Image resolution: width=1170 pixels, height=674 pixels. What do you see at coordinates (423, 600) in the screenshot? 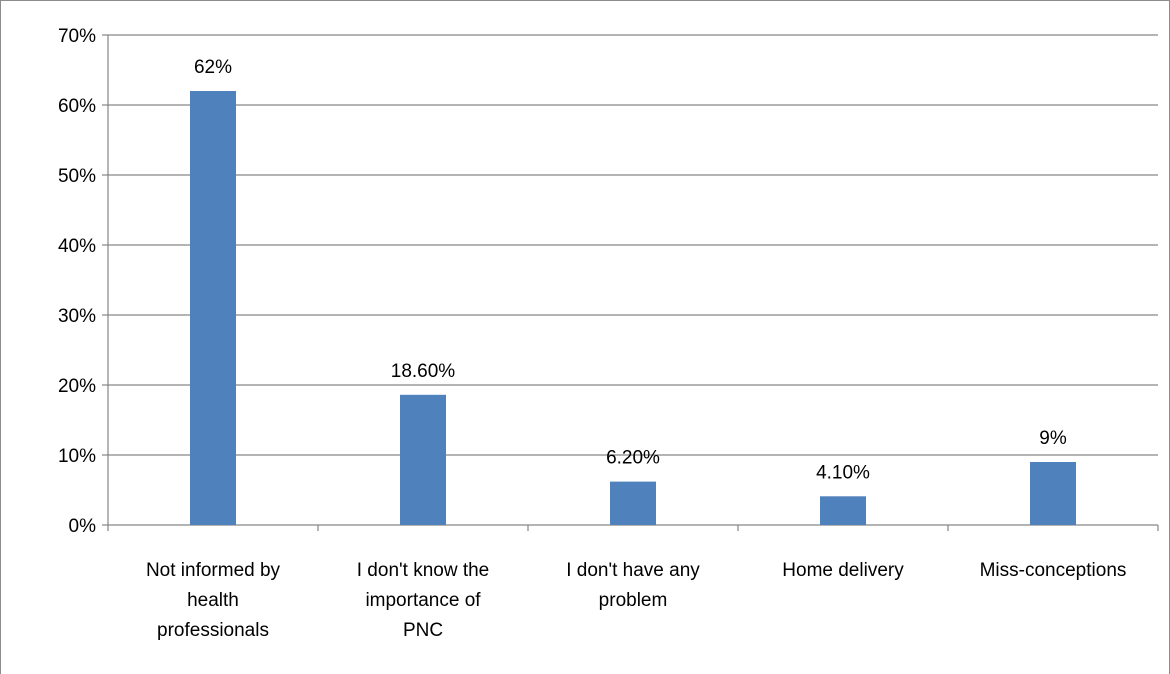
I see `x-category-label: importance of` at bounding box center [423, 600].